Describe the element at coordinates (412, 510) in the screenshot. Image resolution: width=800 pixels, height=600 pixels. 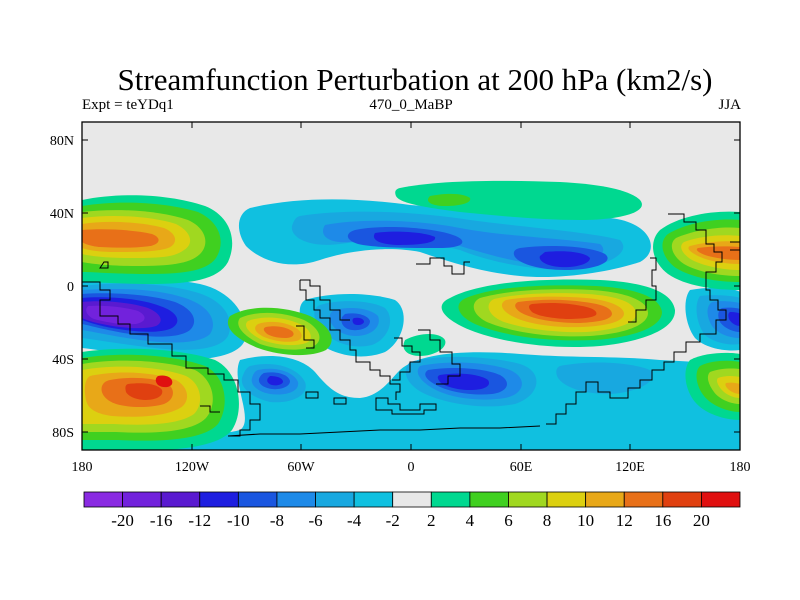
I see `colorbar: -20 -16 -12 -10 -8 -6 -4 -2 2 4 6 8 10 12 16 20` at that location.